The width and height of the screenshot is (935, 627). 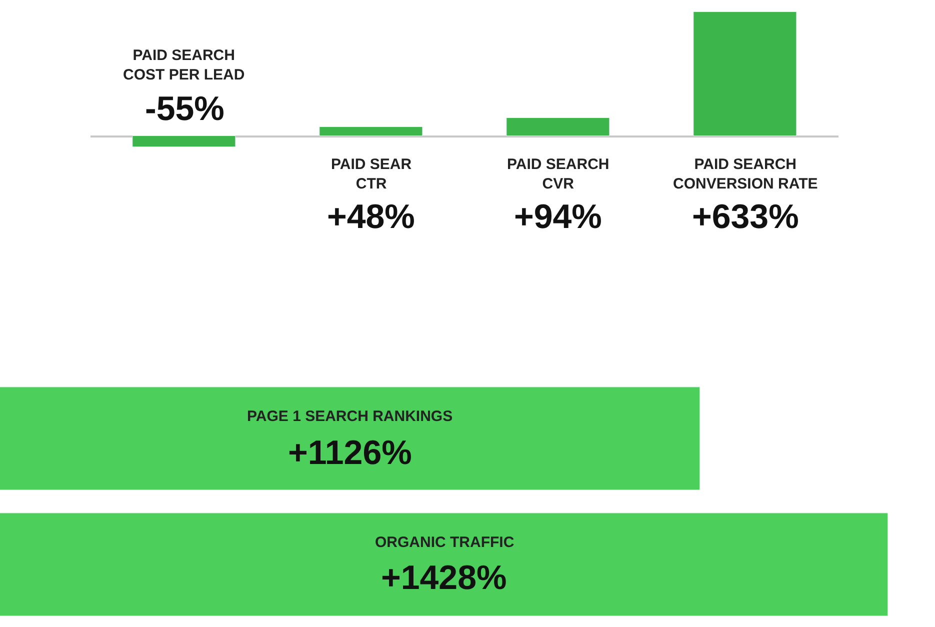 I want to click on category-label: PAID SEARCH COST PER LEAD, so click(x=184, y=65).